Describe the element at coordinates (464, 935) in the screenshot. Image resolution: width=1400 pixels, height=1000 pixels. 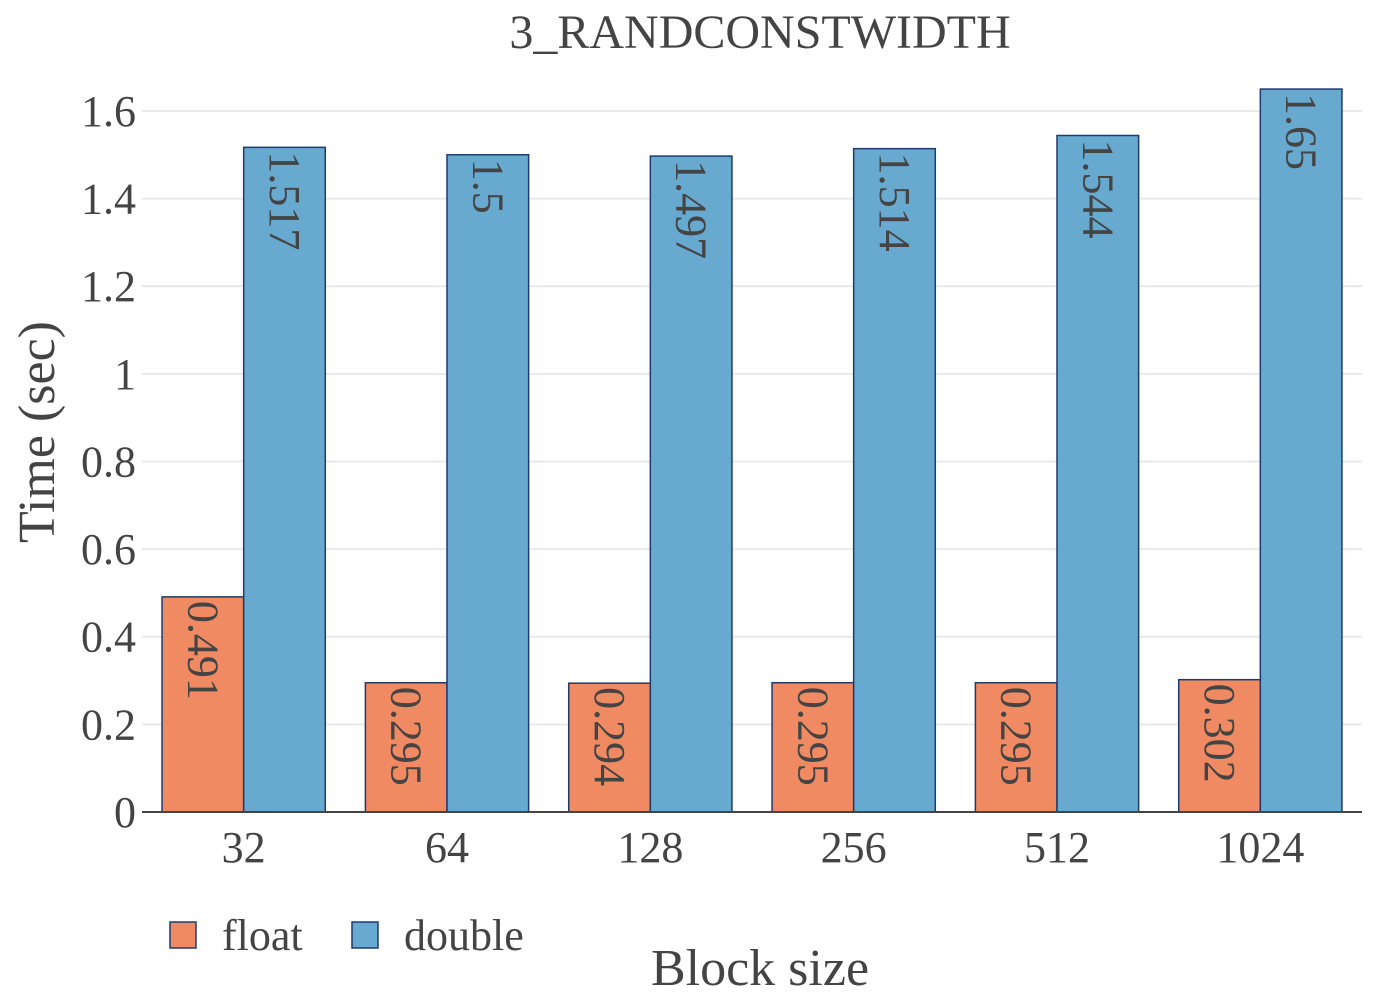
I see `legend-label-double: double` at that location.